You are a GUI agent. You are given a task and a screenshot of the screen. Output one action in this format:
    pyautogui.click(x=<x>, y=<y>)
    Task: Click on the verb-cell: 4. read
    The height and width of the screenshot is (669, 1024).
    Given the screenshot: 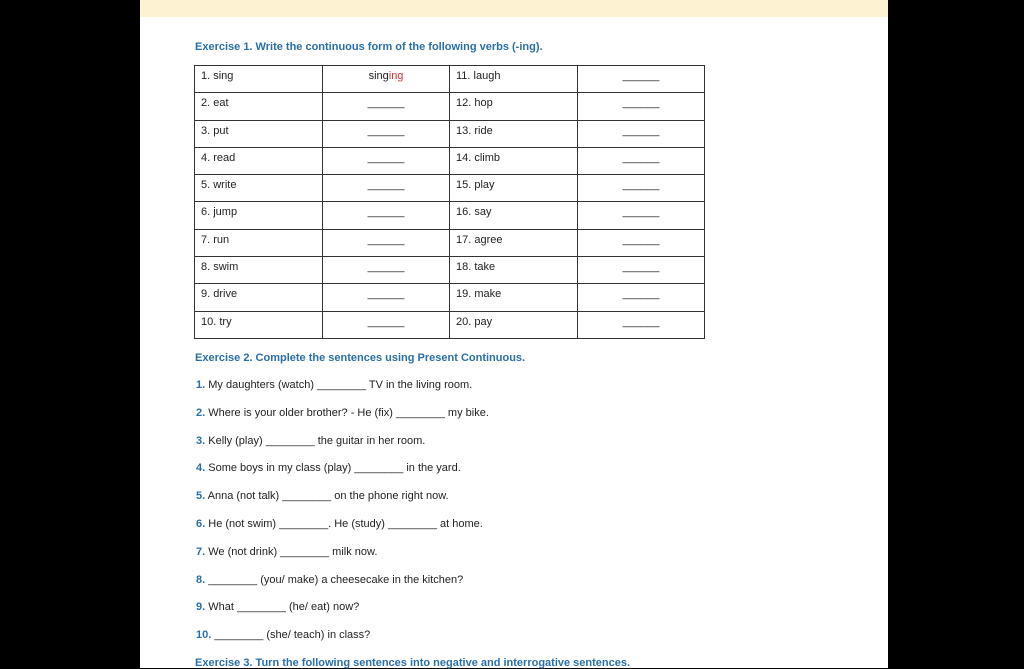 What is the action you would take?
    pyautogui.click(x=258, y=161)
    